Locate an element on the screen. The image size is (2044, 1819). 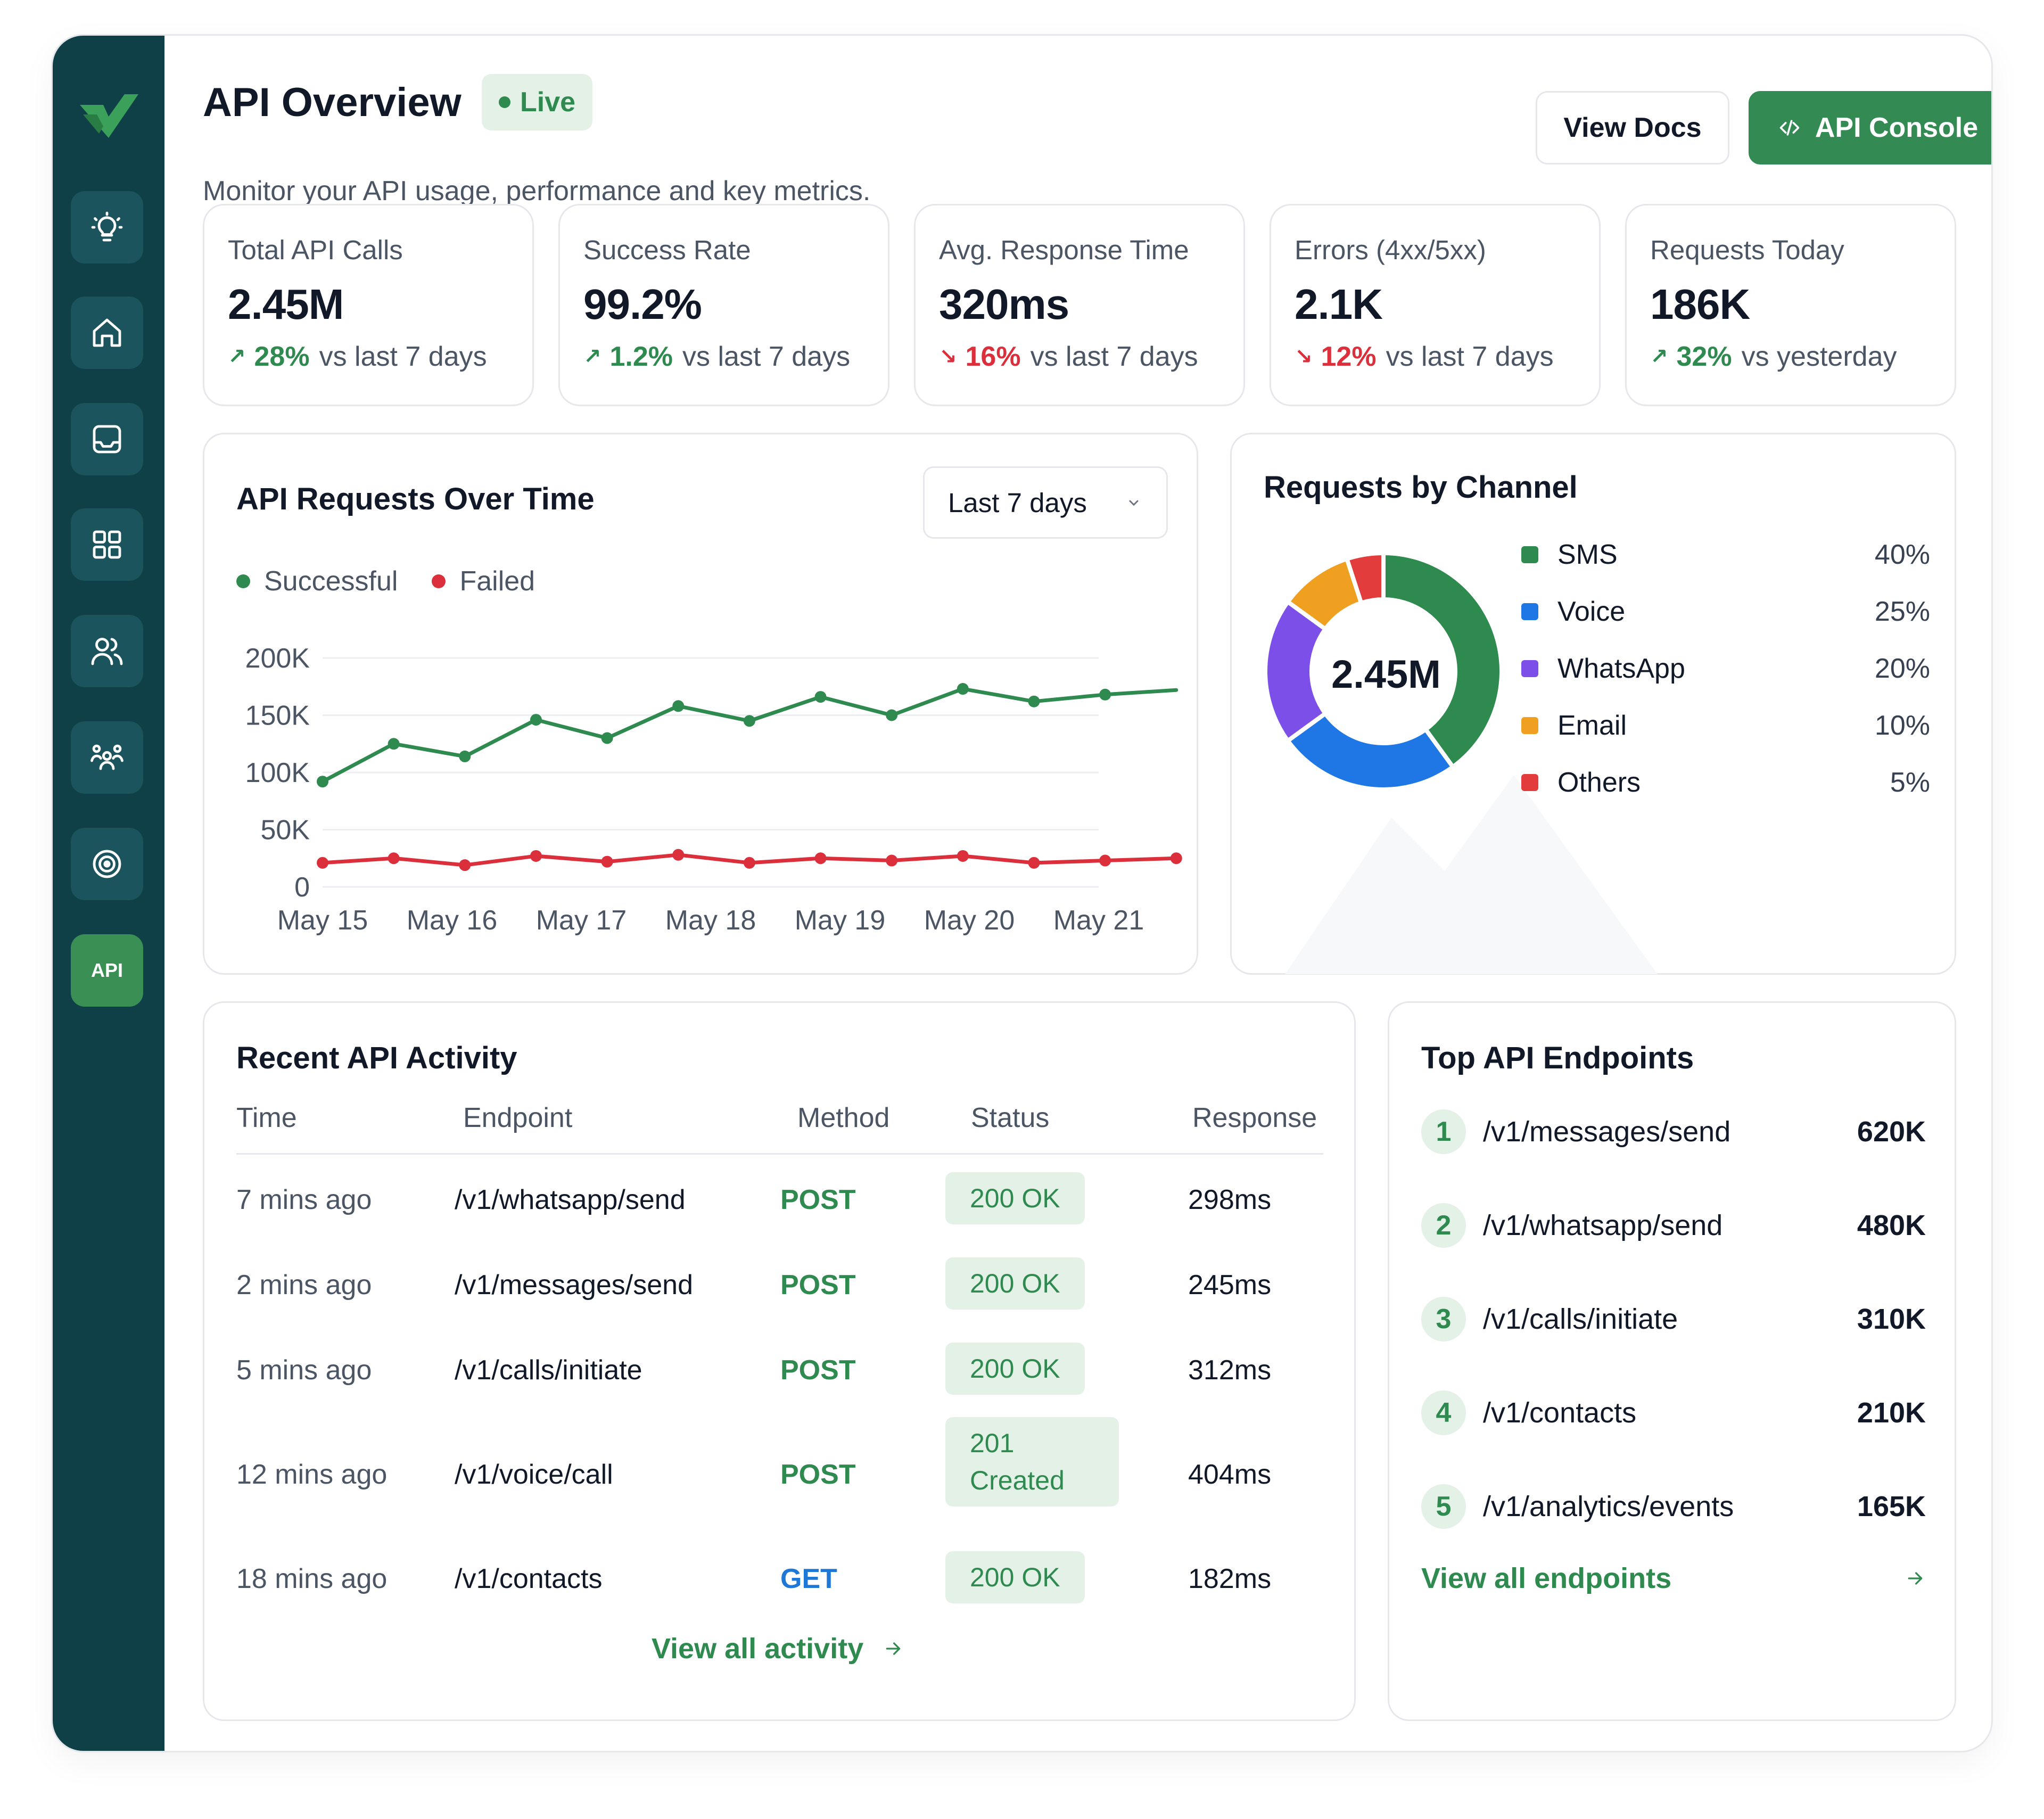
kpi-card-requests-today: Requests Today 186K ↗ 32% vs yesterday is located at coordinates (1791, 305).